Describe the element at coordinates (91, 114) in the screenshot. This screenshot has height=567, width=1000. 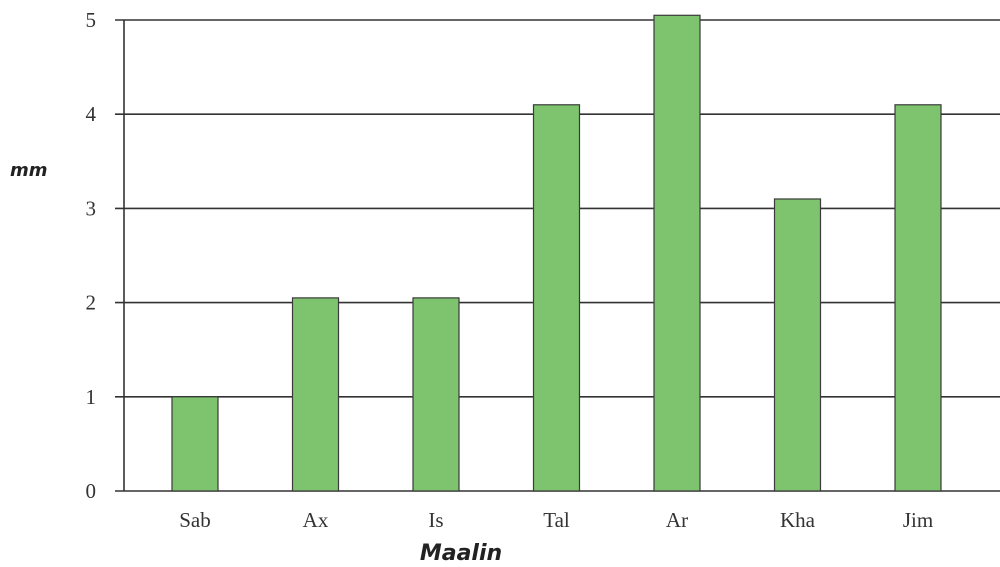
I see `y-tick-label: 4` at that location.